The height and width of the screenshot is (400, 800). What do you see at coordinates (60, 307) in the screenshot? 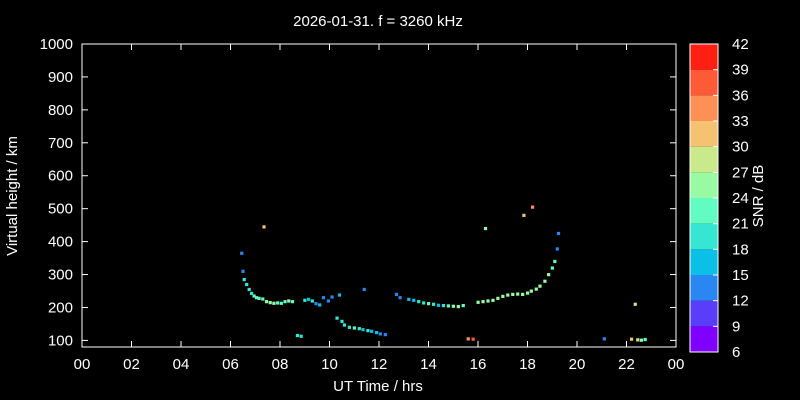
I see `y-tick-label: 200` at bounding box center [60, 307].